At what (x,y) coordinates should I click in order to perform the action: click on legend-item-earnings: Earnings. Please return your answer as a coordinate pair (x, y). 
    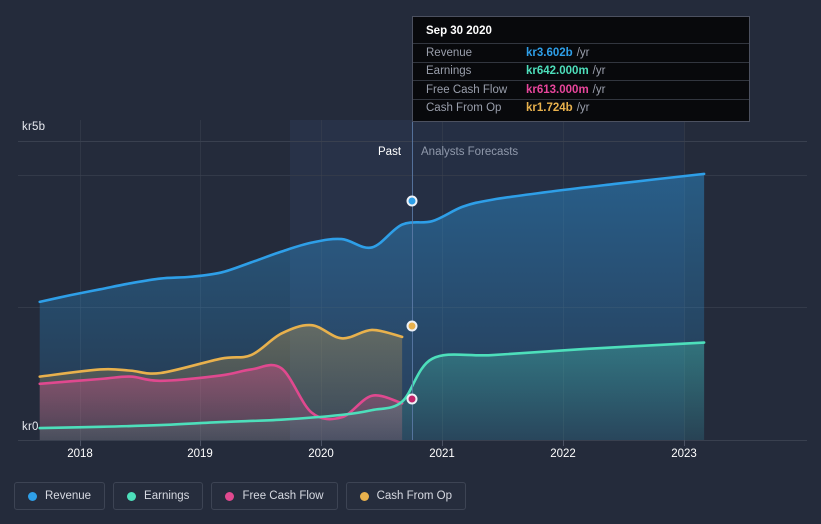
    Looking at the image, I should click on (158, 496).